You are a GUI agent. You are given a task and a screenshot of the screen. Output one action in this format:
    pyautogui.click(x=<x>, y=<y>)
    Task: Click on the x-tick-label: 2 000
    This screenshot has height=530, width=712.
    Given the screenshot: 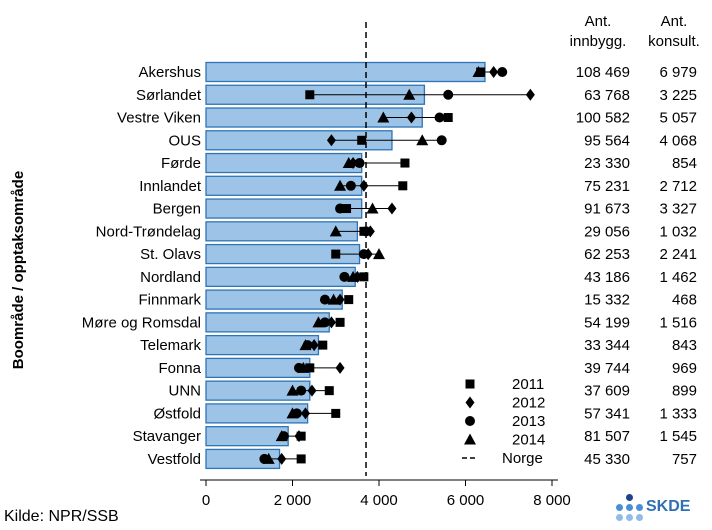 What is the action you would take?
    pyautogui.click(x=293, y=500)
    